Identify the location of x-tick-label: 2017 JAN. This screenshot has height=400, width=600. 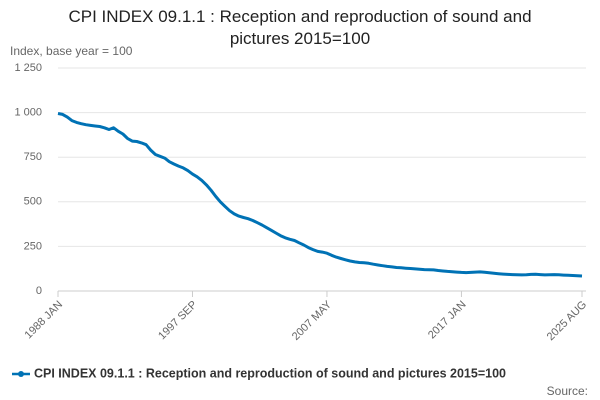
(447, 320).